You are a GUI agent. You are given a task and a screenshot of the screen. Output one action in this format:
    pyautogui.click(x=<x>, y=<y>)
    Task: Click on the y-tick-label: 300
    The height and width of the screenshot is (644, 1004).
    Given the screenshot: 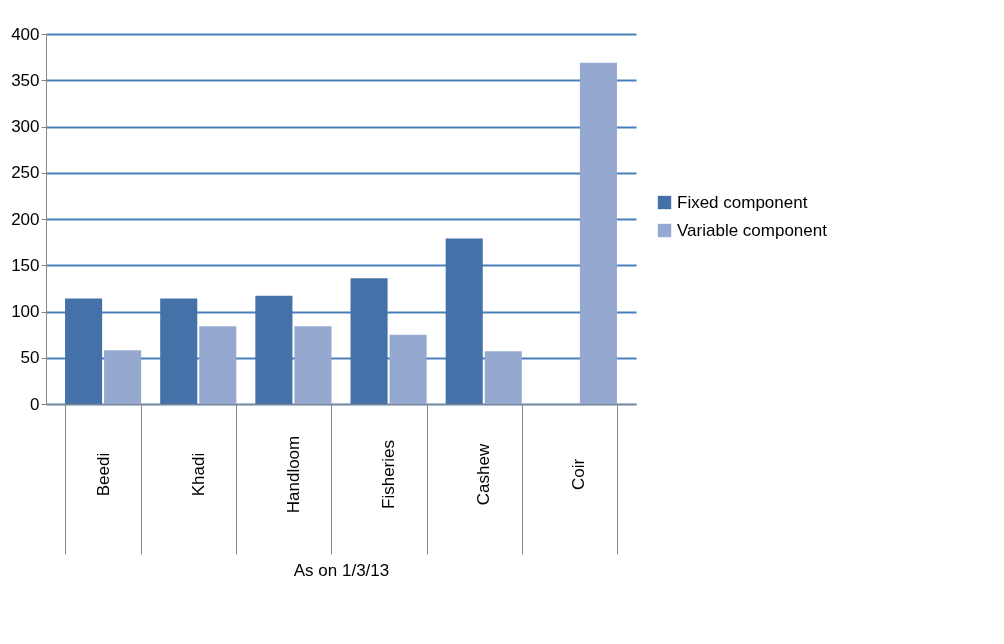 What is the action you would take?
    pyautogui.click(x=25, y=126)
    